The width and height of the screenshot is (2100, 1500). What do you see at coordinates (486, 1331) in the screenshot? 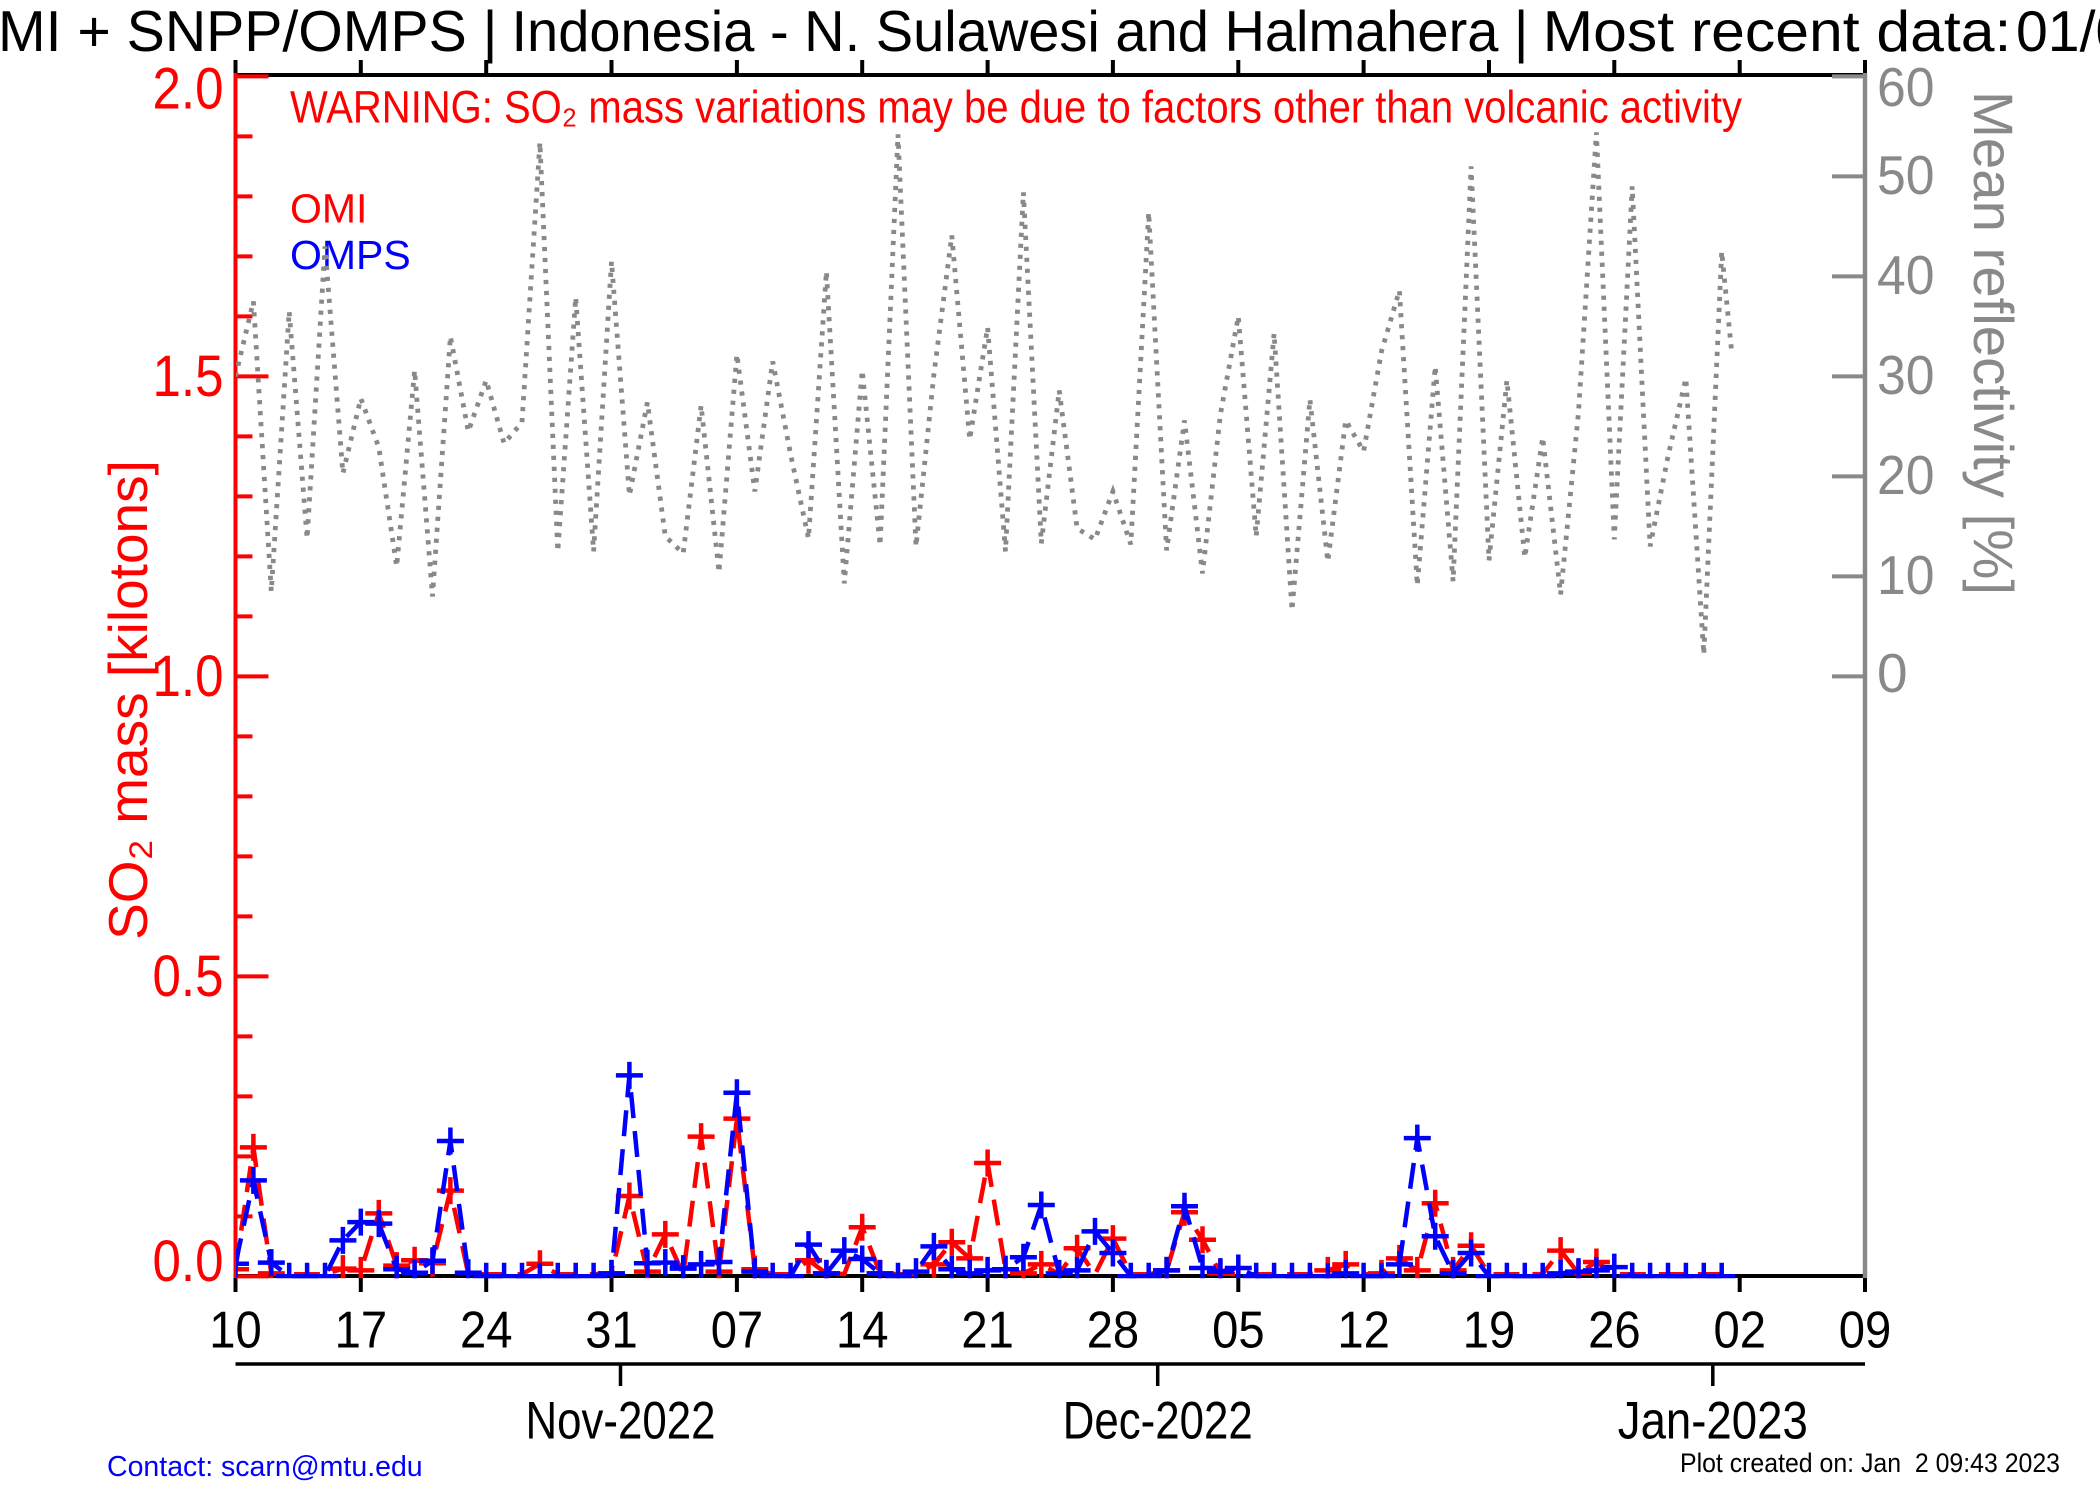
I see `svg-text: 24` at bounding box center [486, 1331].